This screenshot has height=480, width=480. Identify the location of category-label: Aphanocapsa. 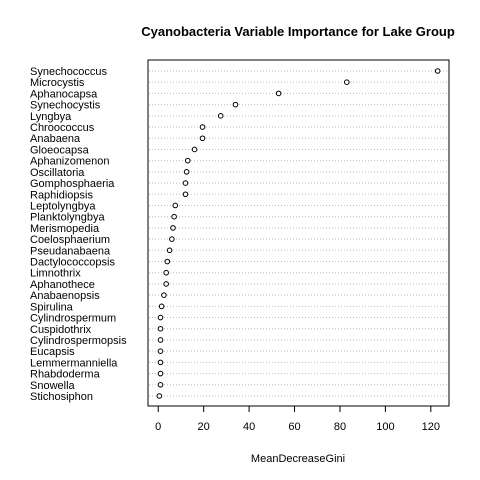
(64, 94).